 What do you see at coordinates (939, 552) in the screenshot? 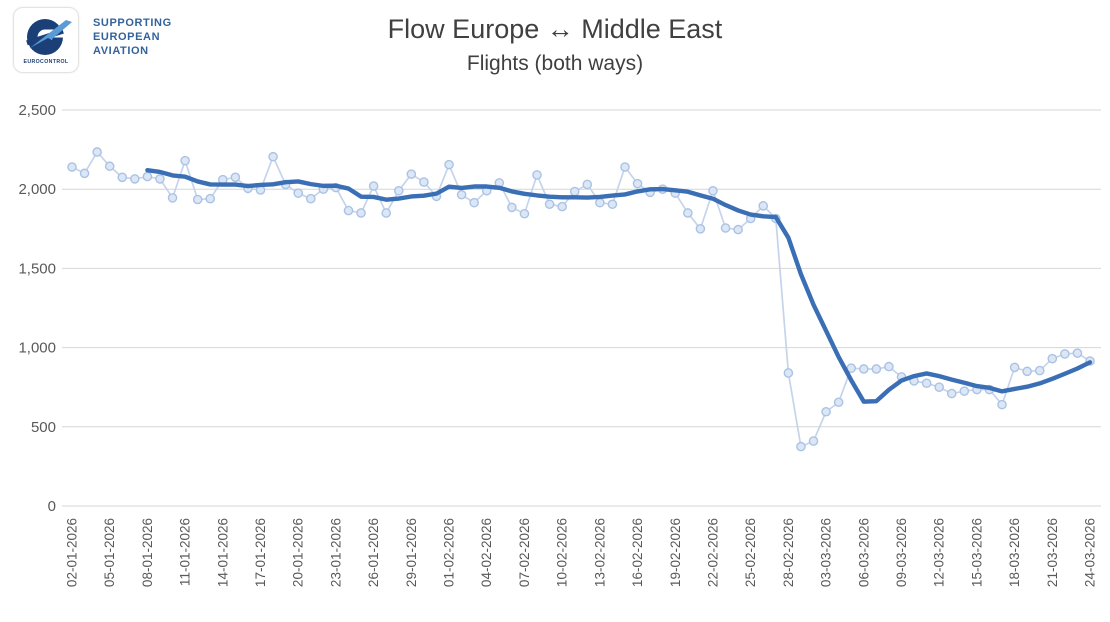
I see `x-axis-tick-label: 12-03-2026` at bounding box center [939, 552].